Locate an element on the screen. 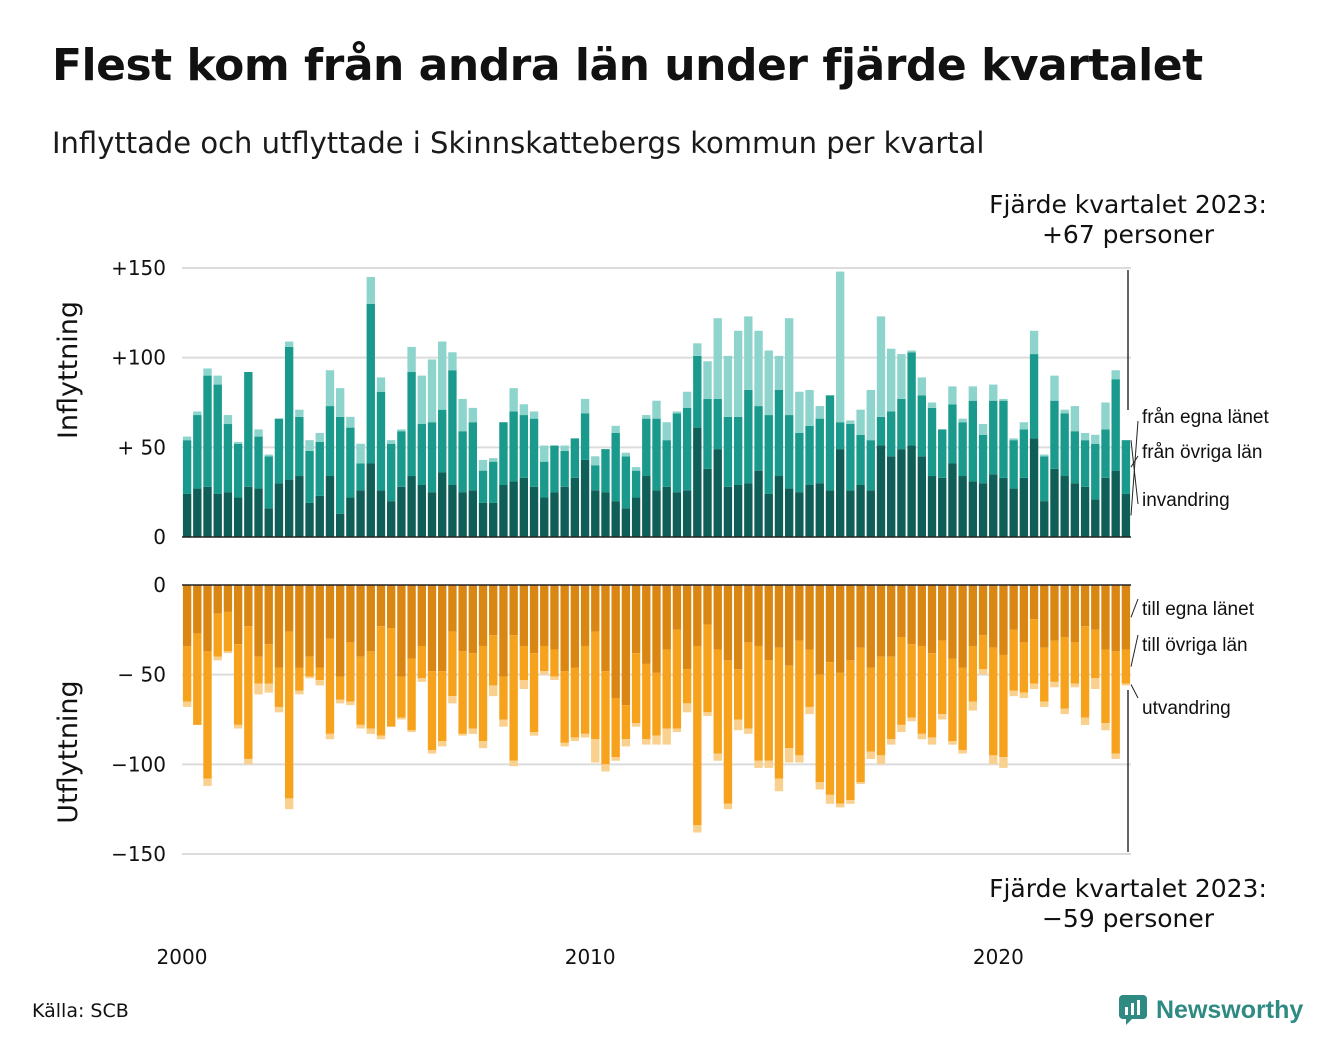 The height and width of the screenshot is (1060, 1340). annotation-text: Fjärde kvartalet 2023: is located at coordinates (1128, 204).